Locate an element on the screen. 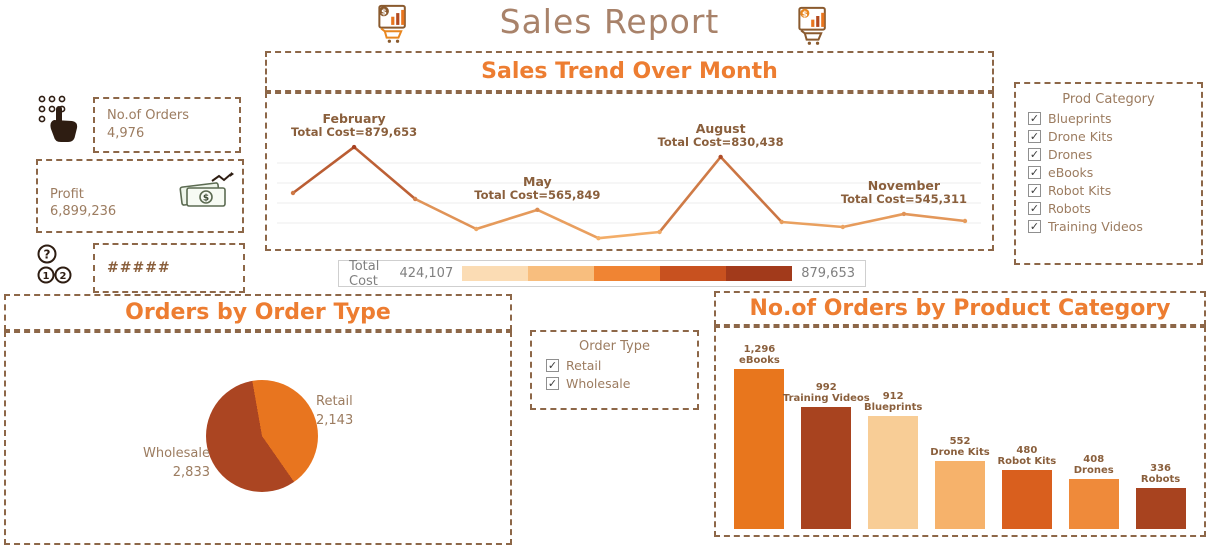 Image resolution: width=1219 pixels, height=559 pixels. retail-slice-label: Retail 2,143 is located at coordinates (334, 412).